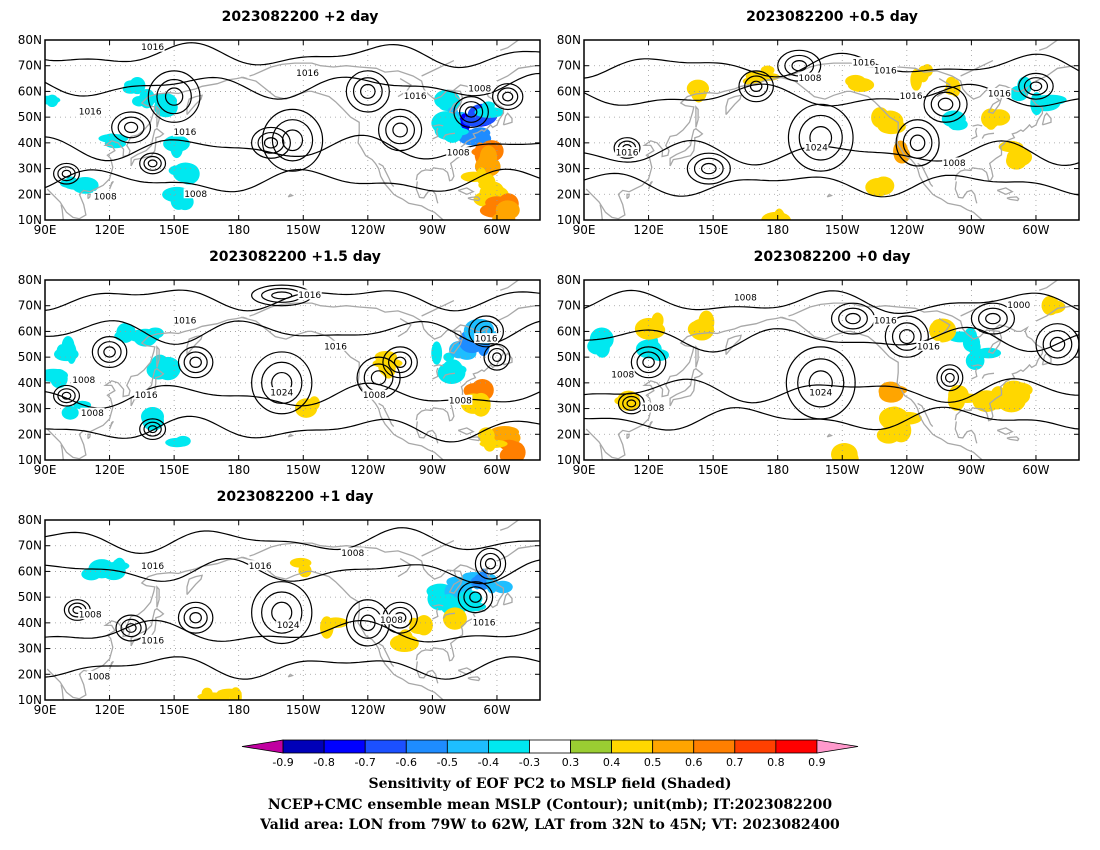 The image size is (1100, 850). I want to click on colorbar-label: 0.5, so click(653, 762).